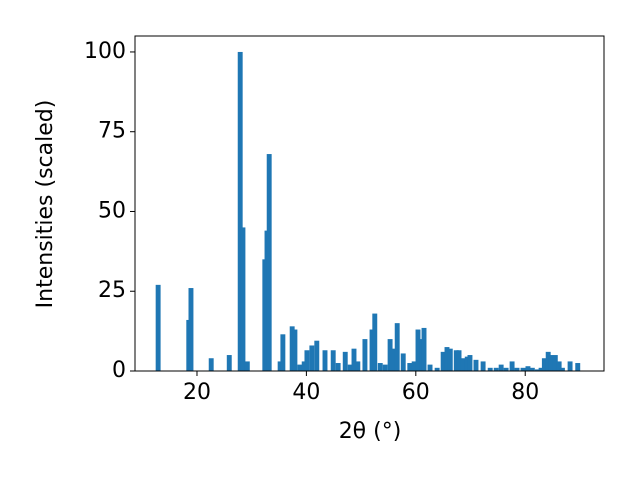  Describe the element at coordinates (45, 204) in the screenshot. I see `y-axis-label: Intensities (scaled)` at that location.